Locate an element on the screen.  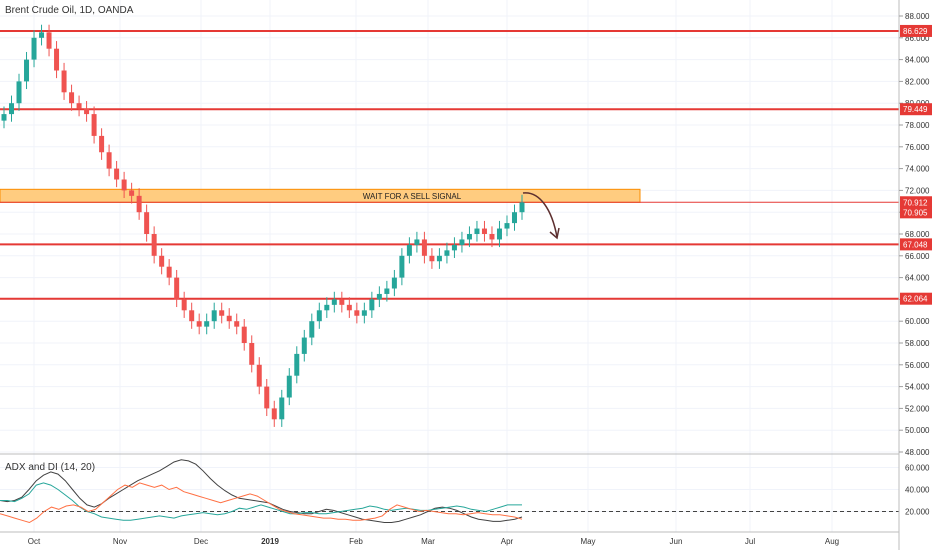
price-tick-label: 84.000 is located at coordinates (917, 60).